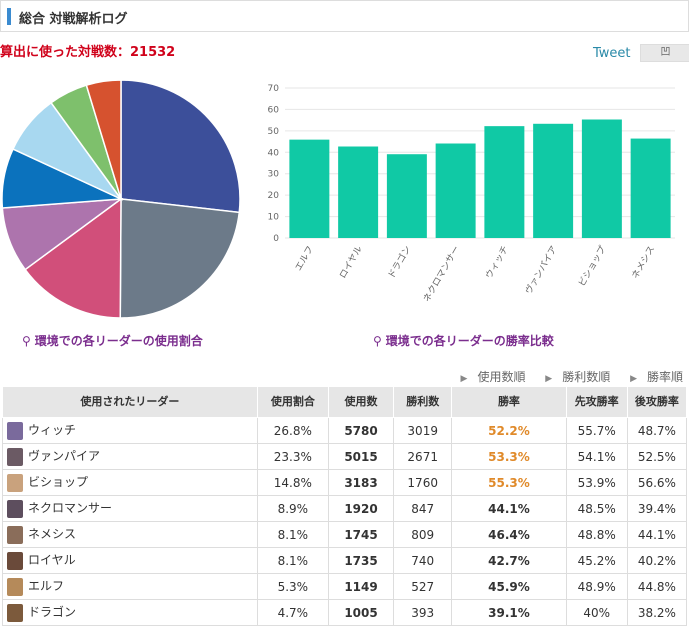 This screenshot has width=689, height=626. What do you see at coordinates (493, 377) in the screenshot?
I see `sort-by-used-link: ▶ 使用数順` at bounding box center [493, 377].